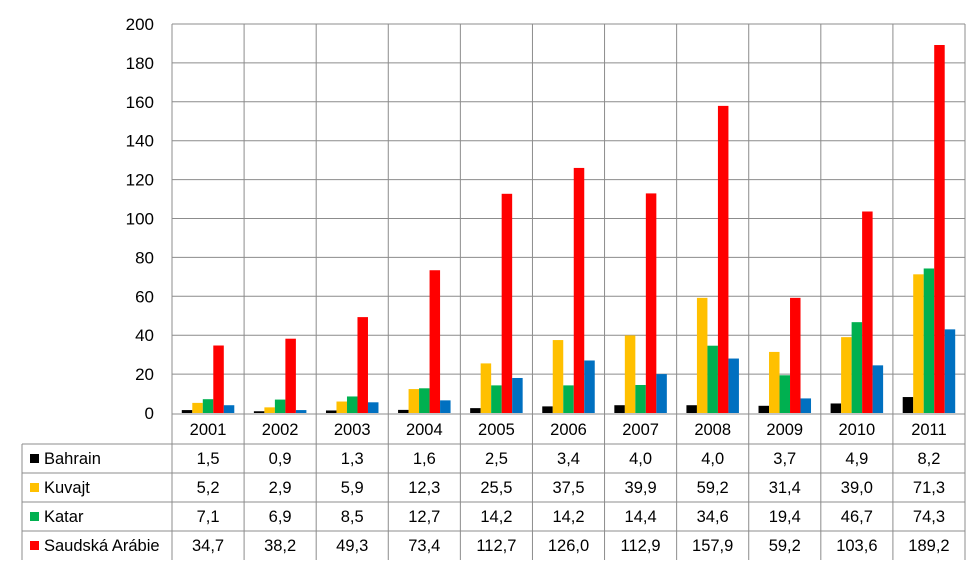 The width and height of the screenshot is (979, 565). What do you see at coordinates (140, 141) in the screenshot?
I see `y-tick-label: 140` at bounding box center [140, 141].